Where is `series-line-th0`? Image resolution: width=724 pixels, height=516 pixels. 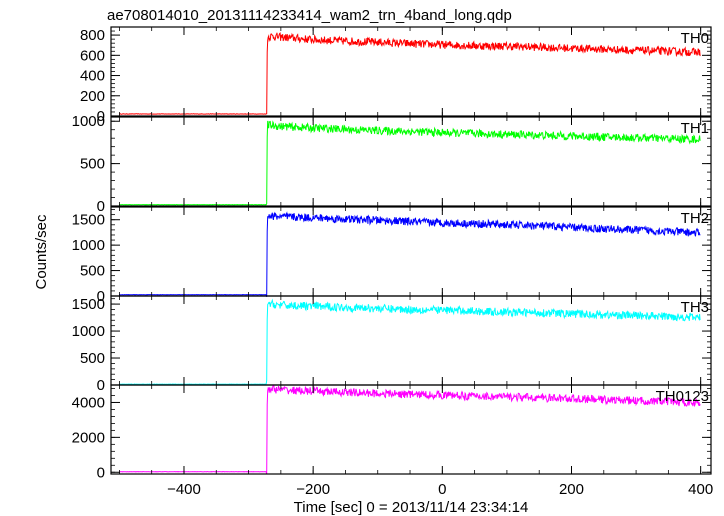 series-line-th0 is located at coordinates (410, 73).